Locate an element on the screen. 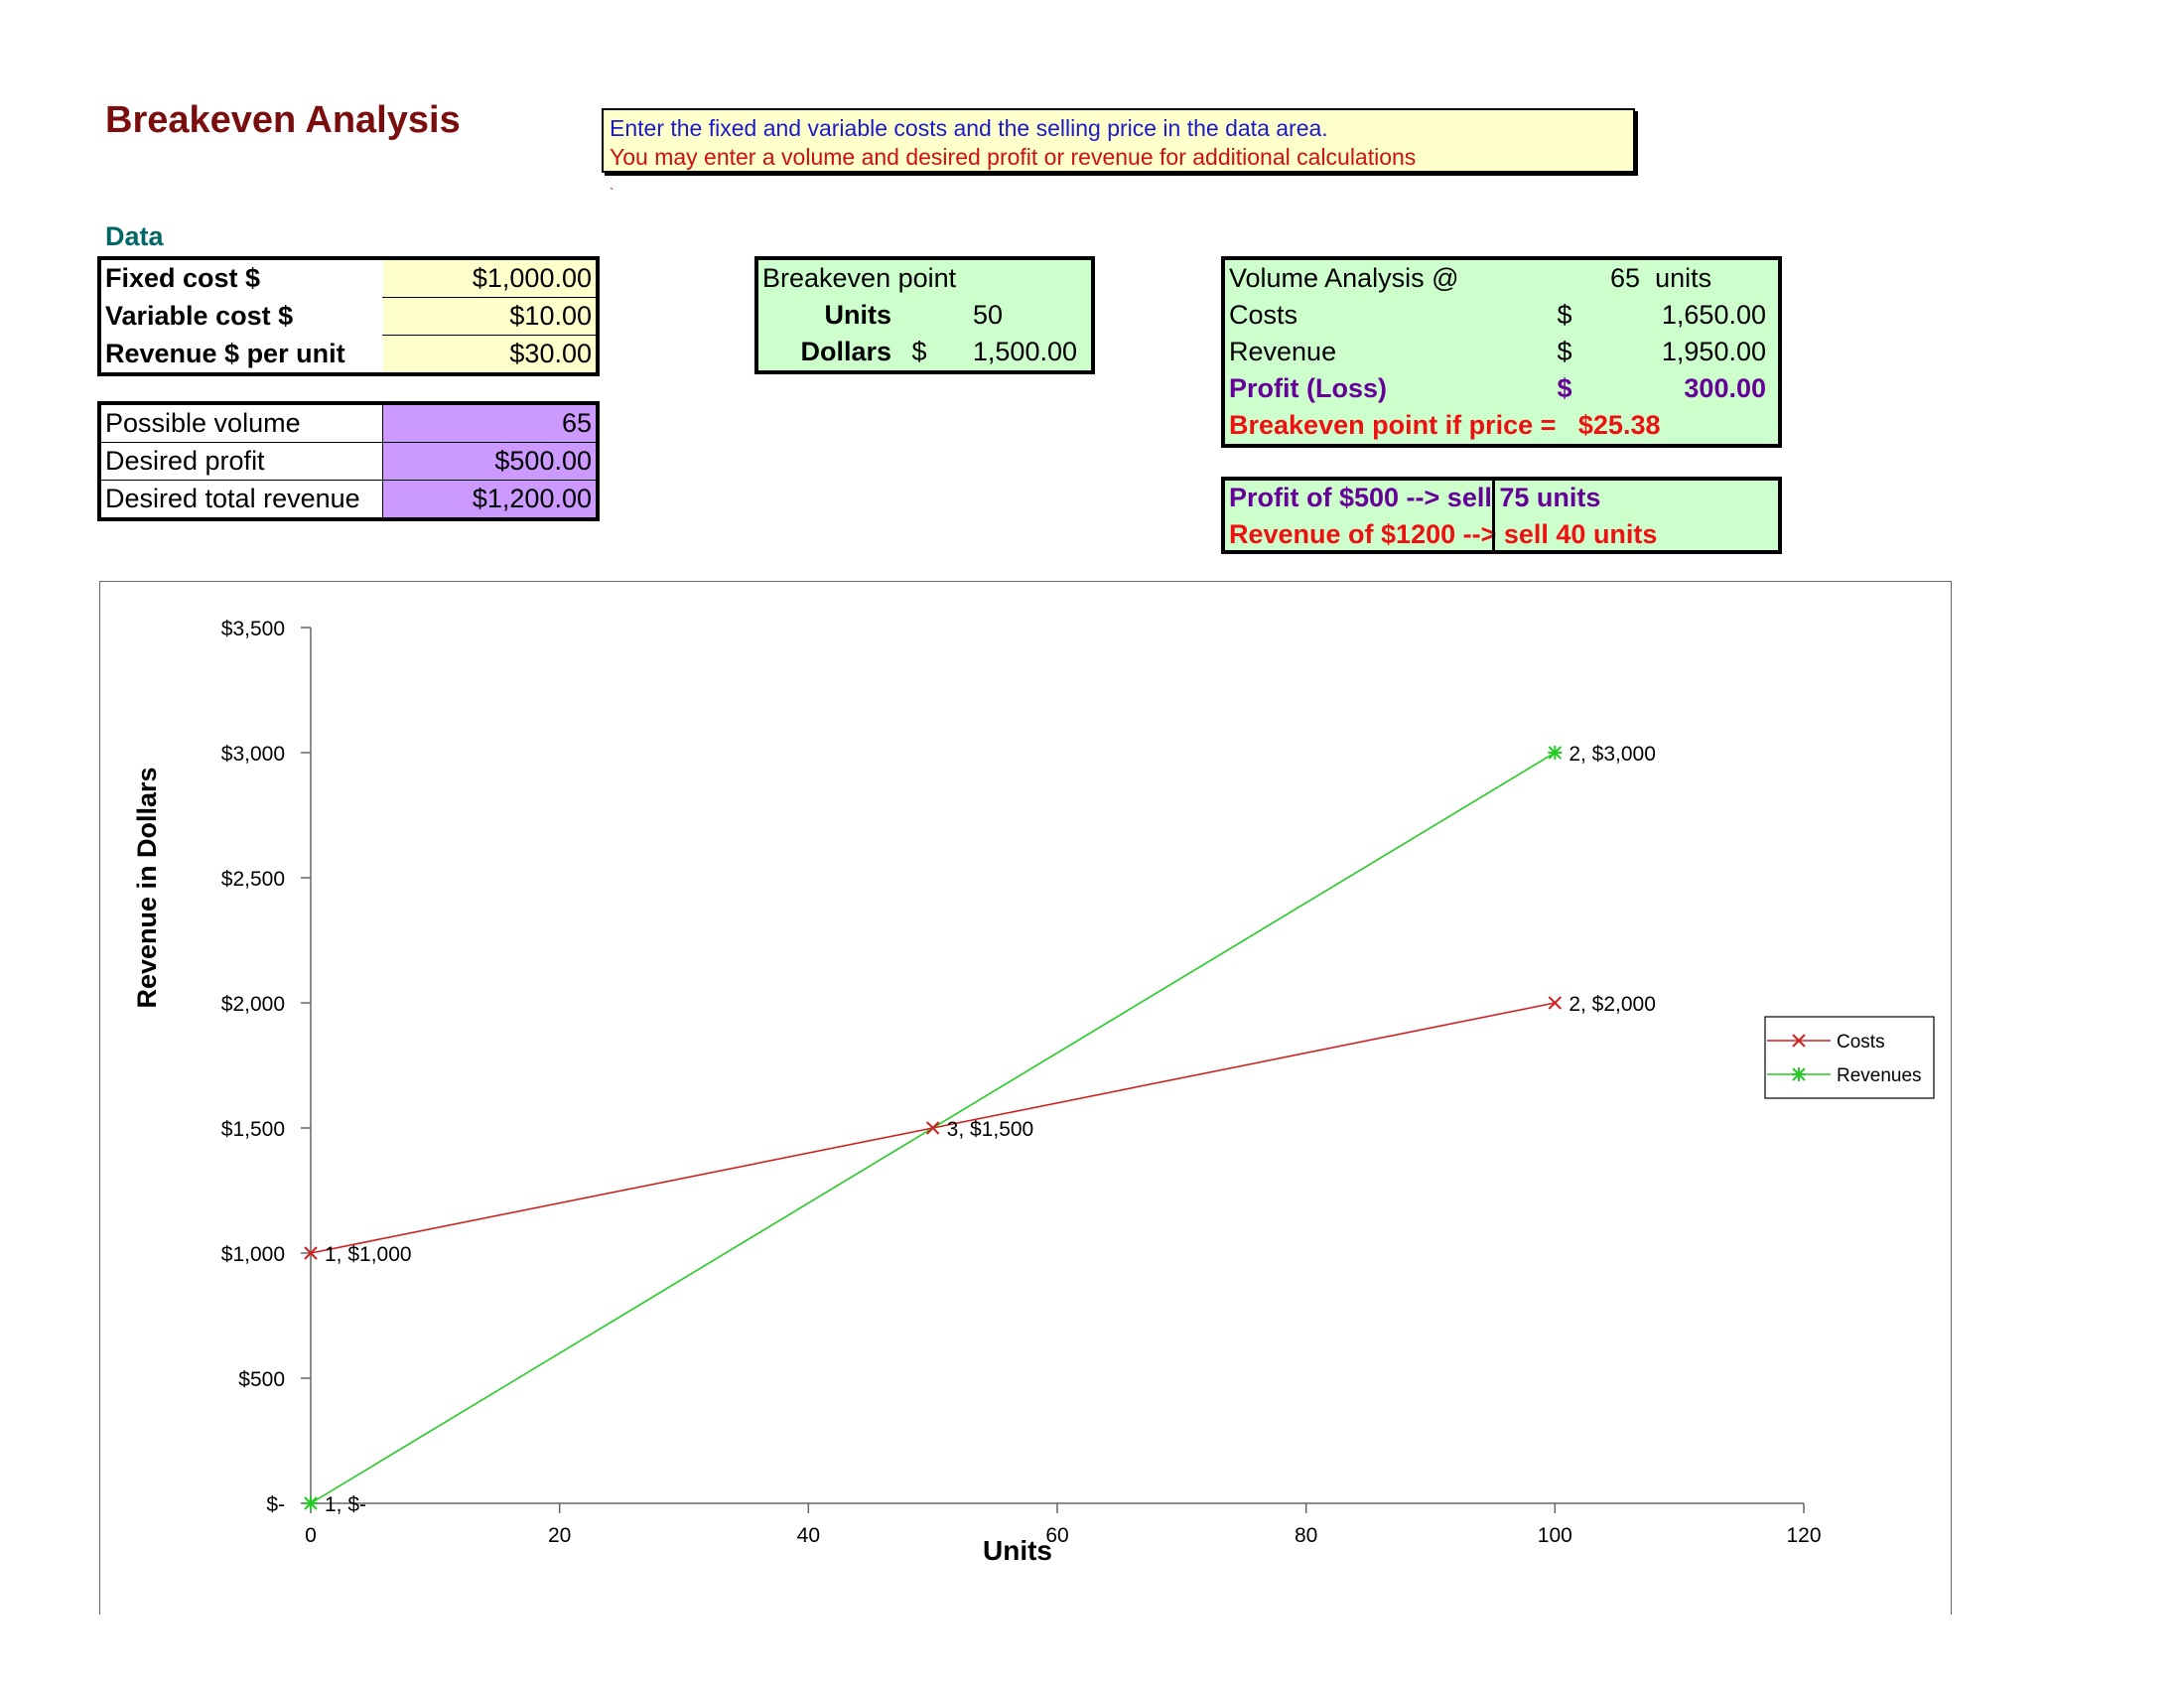 The height and width of the screenshot is (1688, 2184). y-tick-label: $2,000 is located at coordinates (253, 1004).